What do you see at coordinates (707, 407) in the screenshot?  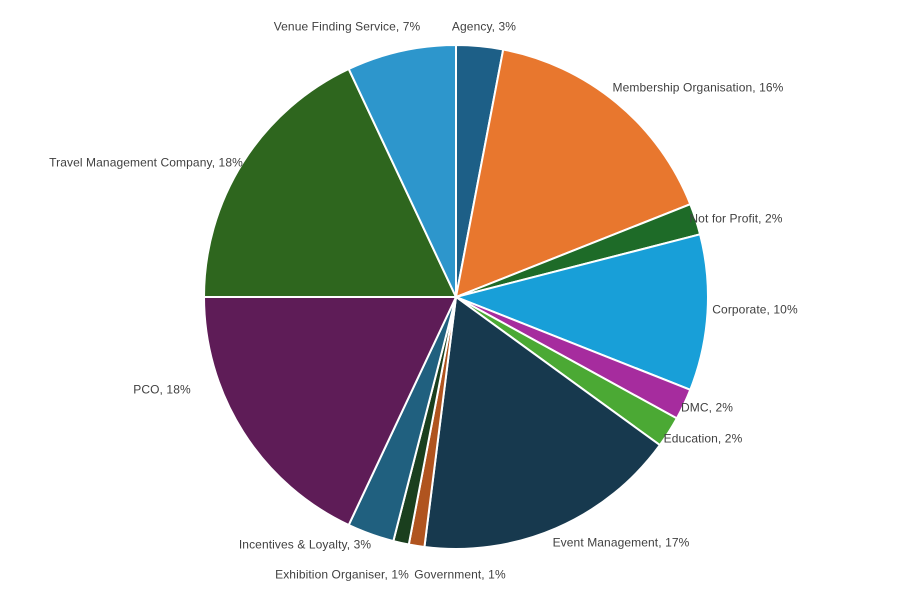 I see `slice-label-dmc: DMC, 2%` at bounding box center [707, 407].